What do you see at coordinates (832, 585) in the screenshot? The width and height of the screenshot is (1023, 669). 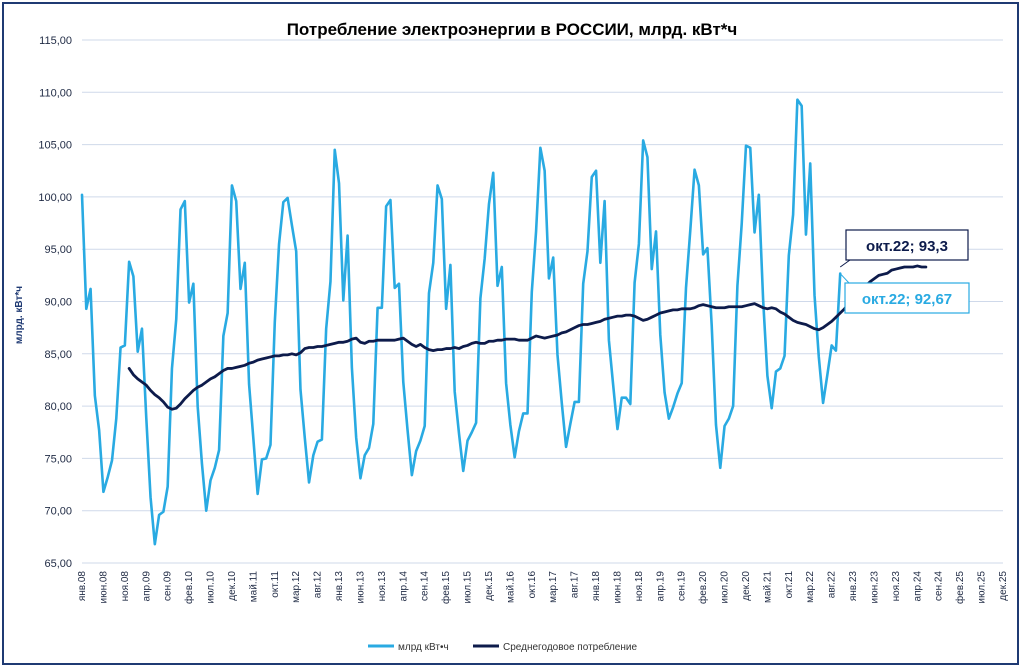 I see `x-tick-label: авг.22` at bounding box center [832, 585].